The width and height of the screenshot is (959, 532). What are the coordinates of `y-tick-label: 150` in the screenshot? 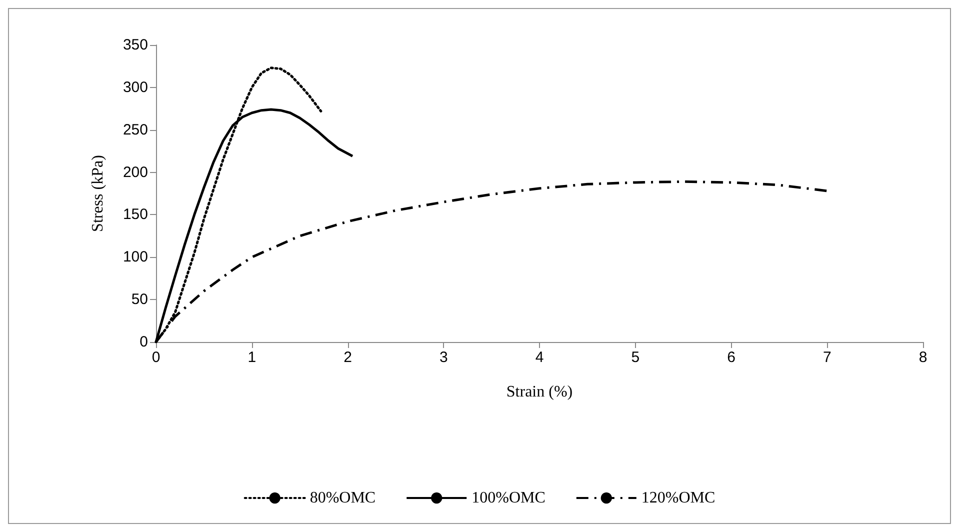 It's located at (135, 215).